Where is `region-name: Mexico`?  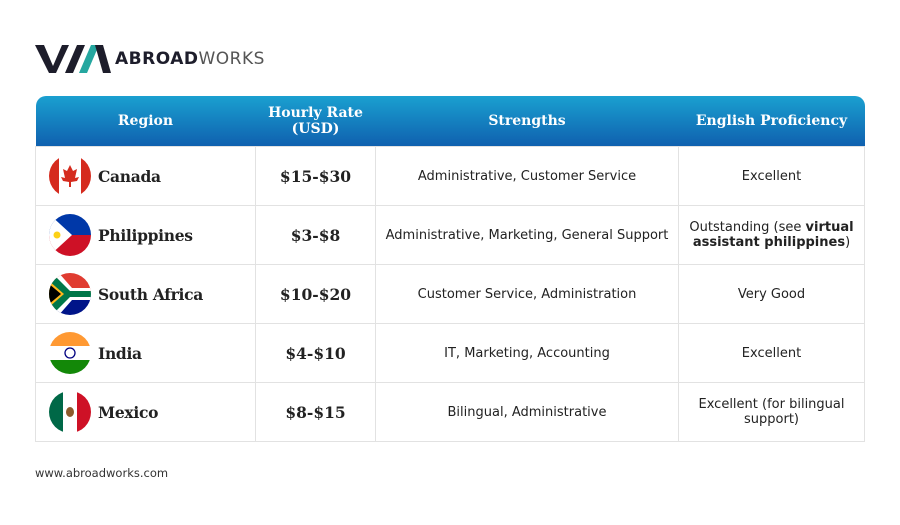
region-name: Mexico is located at coordinates (128, 412).